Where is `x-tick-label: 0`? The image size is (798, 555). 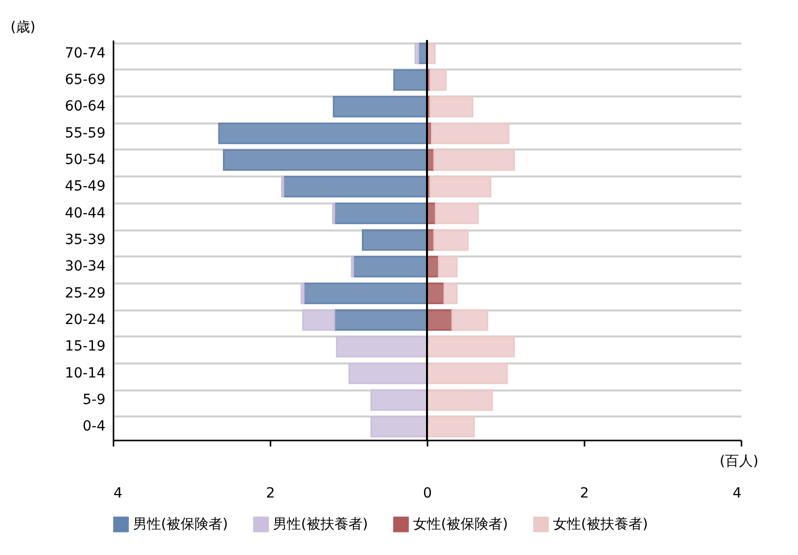 x-tick-label: 0 is located at coordinates (427, 494).